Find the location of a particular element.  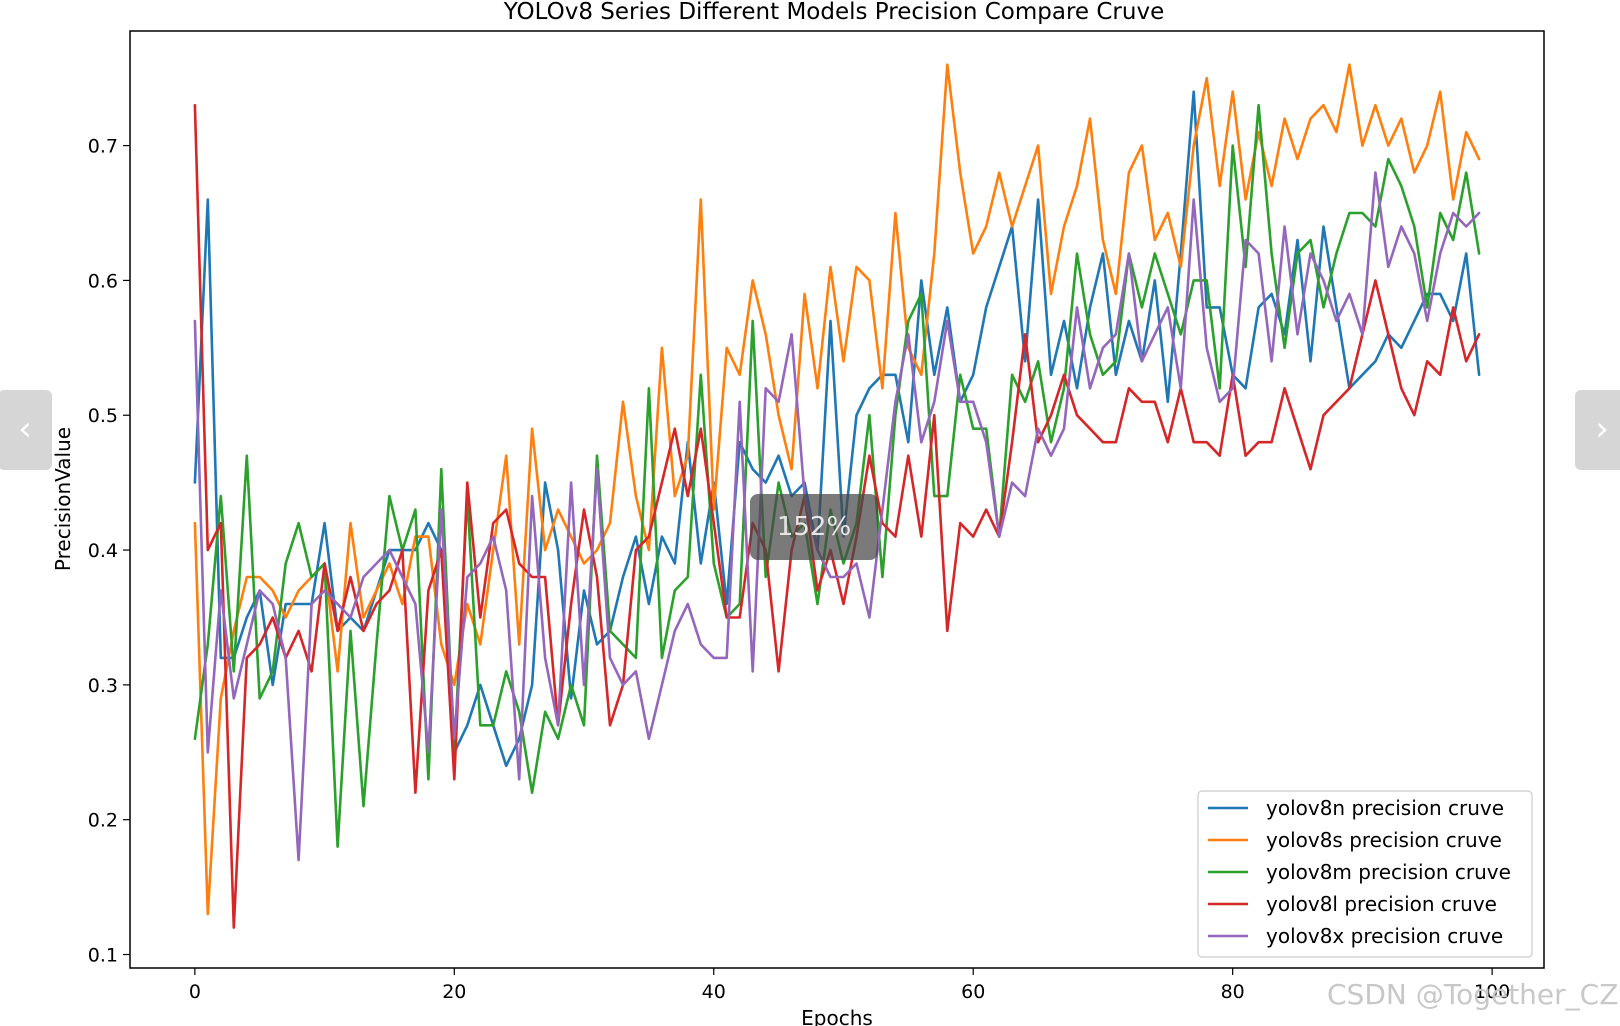

y-tick-label: 0.7 is located at coordinates (103, 147).